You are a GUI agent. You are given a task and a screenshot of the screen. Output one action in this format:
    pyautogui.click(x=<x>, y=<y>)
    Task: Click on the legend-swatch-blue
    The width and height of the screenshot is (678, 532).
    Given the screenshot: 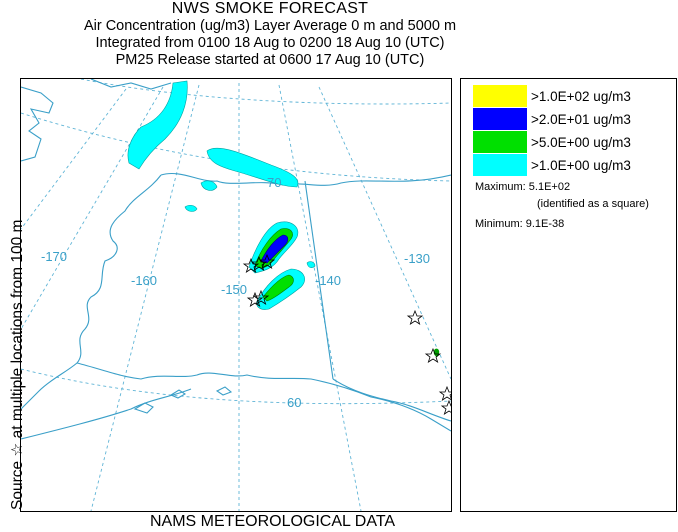 What is the action you would take?
    pyautogui.click(x=500, y=119)
    